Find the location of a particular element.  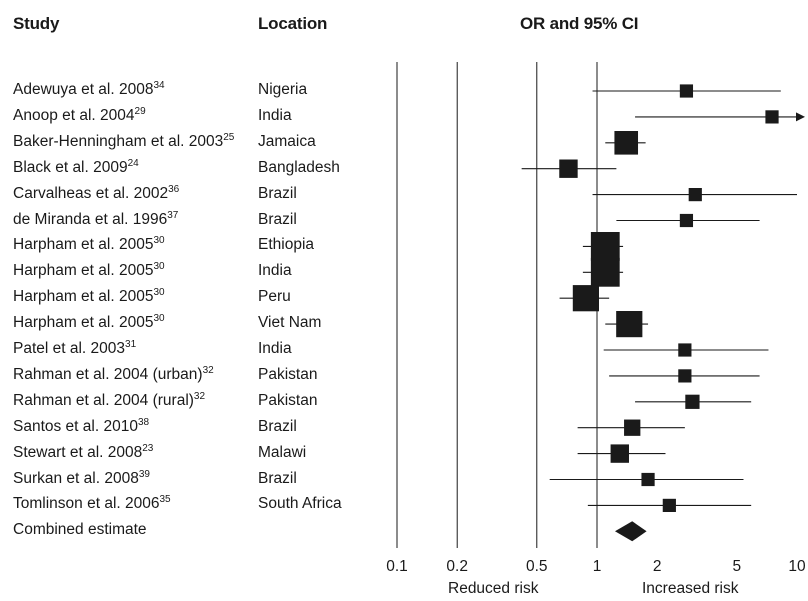

x-tick-label: 0.1 is located at coordinates (397, 566).